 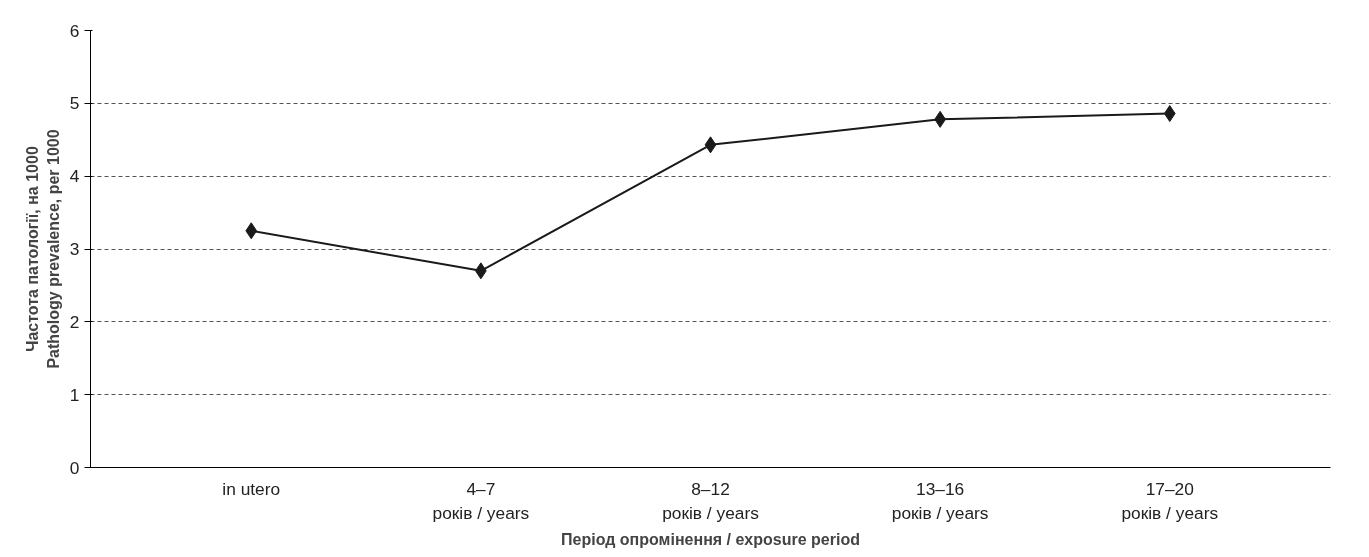 What do you see at coordinates (1170, 500) in the screenshot?
I see `x-tick-label: 17–20 років / years` at bounding box center [1170, 500].